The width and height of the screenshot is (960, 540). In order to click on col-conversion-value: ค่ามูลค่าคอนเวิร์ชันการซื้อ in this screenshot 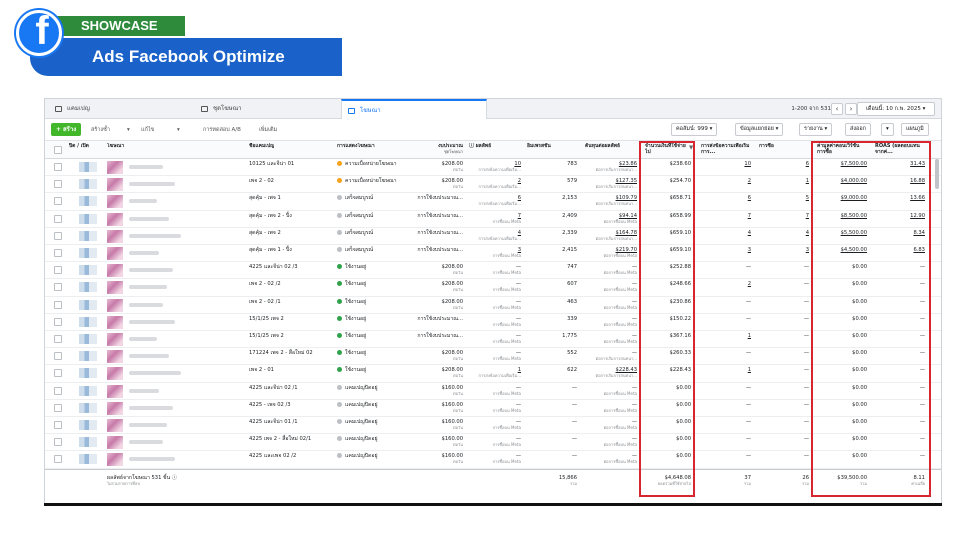, I will do `click(838, 149)`.